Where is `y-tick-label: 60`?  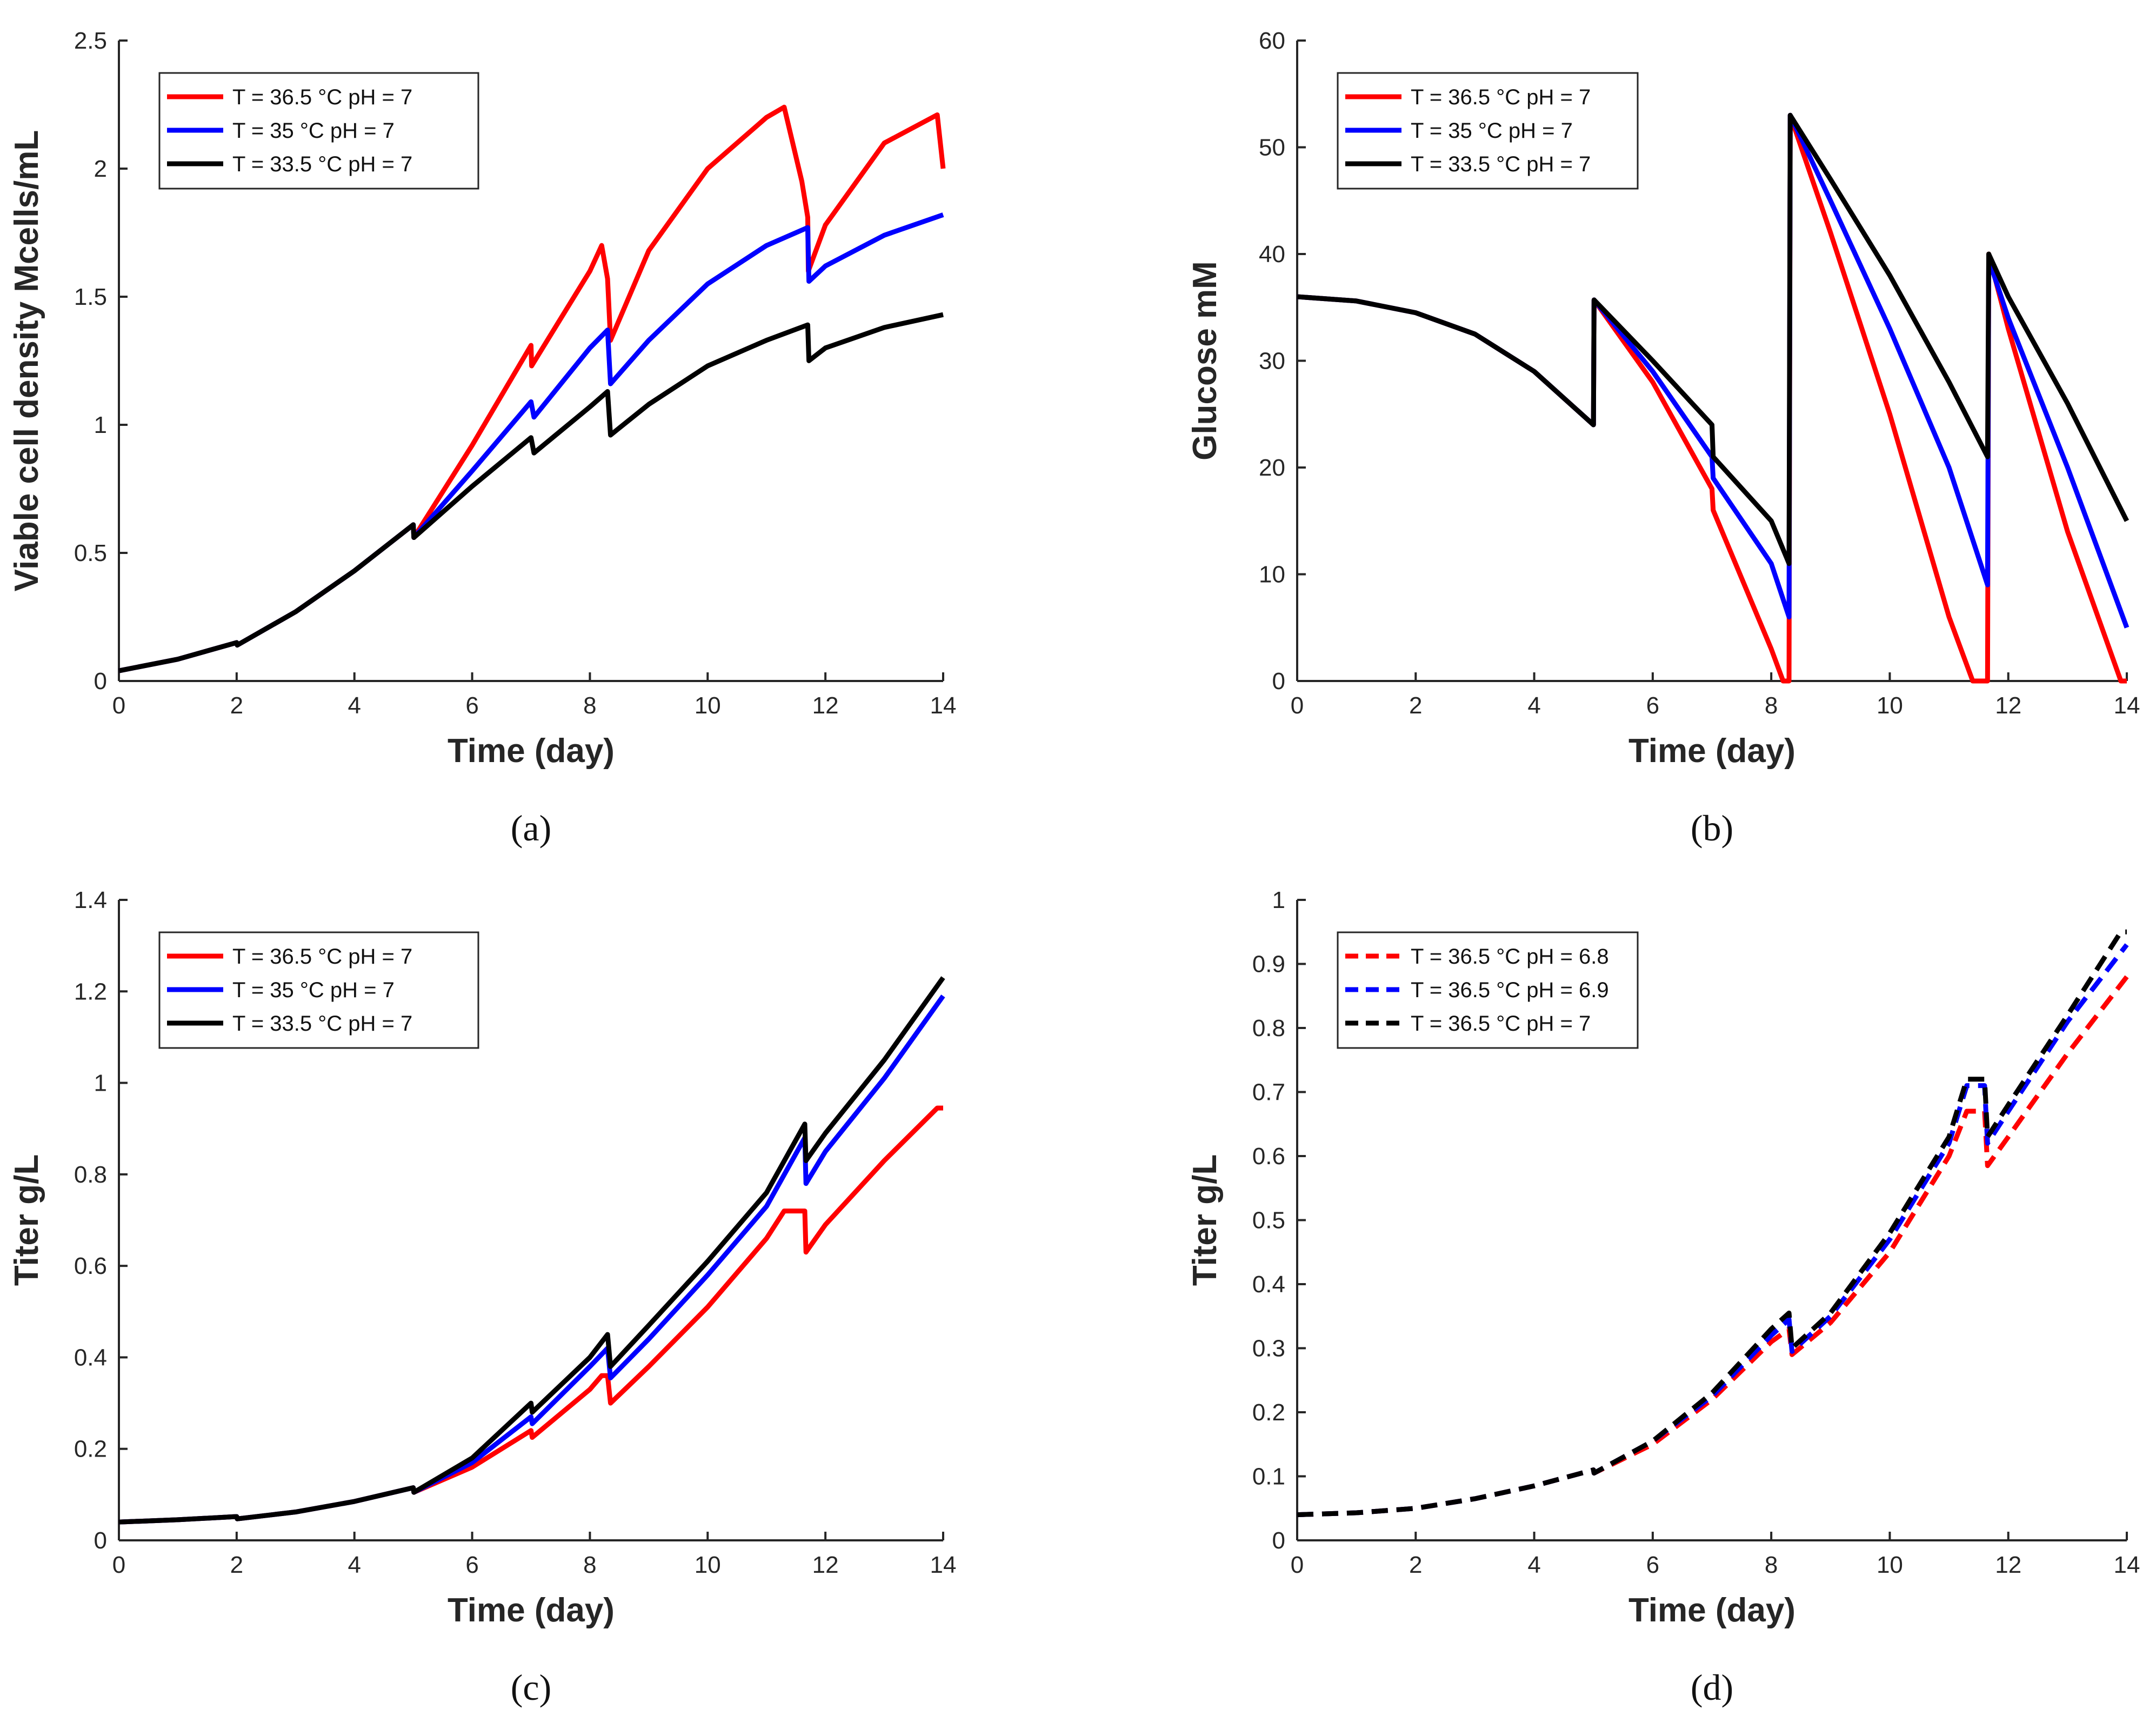 y-tick-label: 60 is located at coordinates (1272, 41).